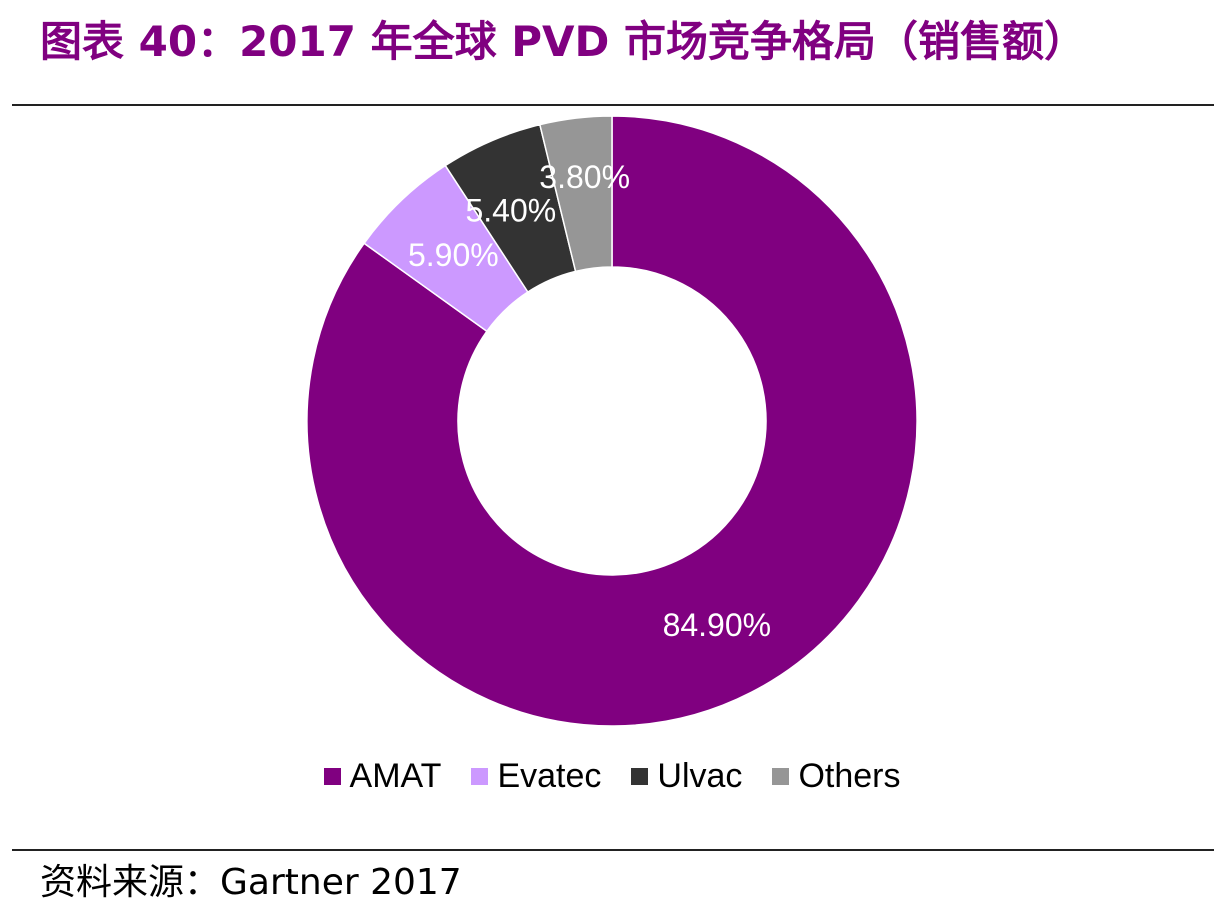  I want to click on legend-item-amat: AMAT, so click(382, 776).